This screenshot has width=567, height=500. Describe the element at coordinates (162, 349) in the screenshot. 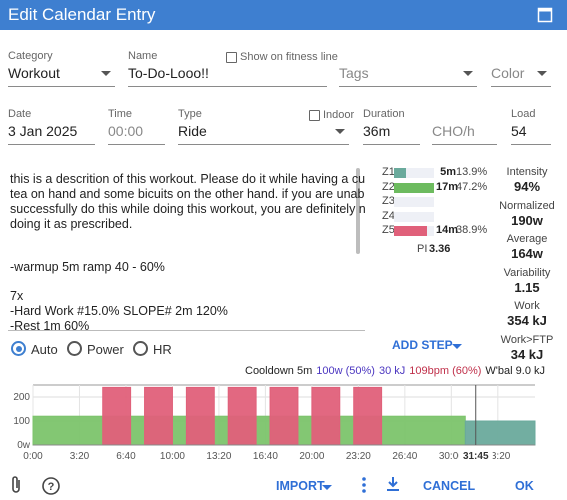

I see `radio-label: HR` at that location.